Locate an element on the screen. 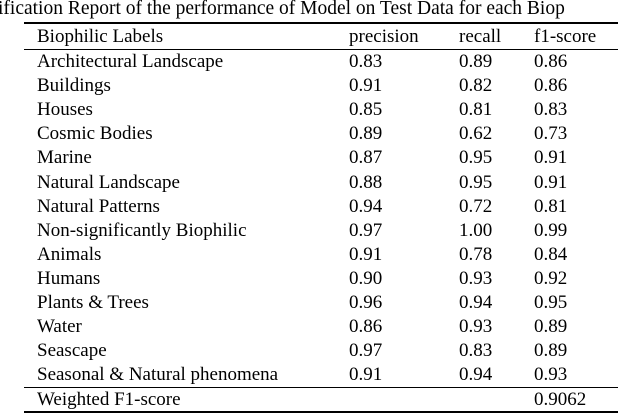 The height and width of the screenshot is (418, 640). cell-label: Cosmic Bodies is located at coordinates (95, 134).